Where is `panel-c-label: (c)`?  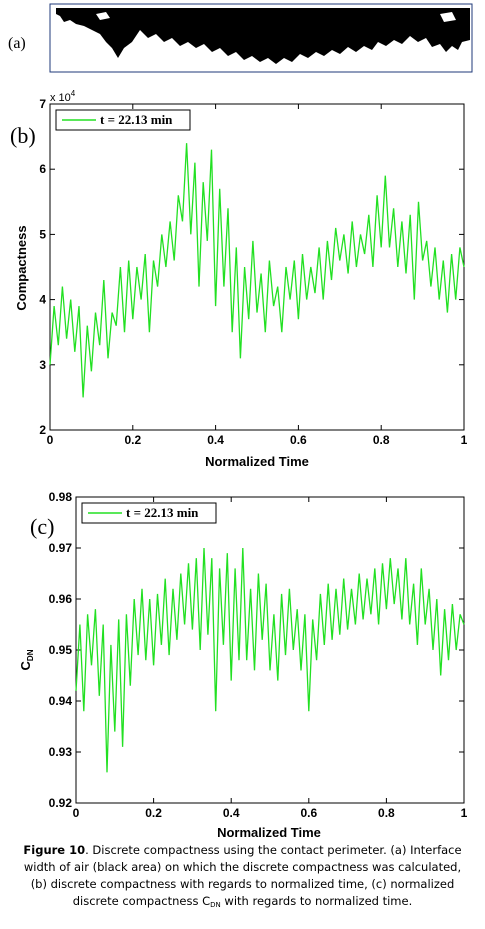 panel-c-label: (c) is located at coordinates (42, 526).